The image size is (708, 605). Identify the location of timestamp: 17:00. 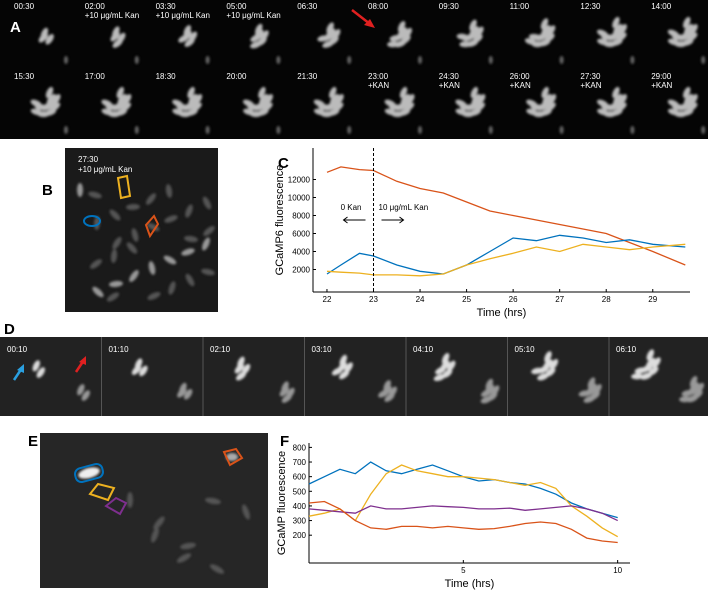
(95, 76).